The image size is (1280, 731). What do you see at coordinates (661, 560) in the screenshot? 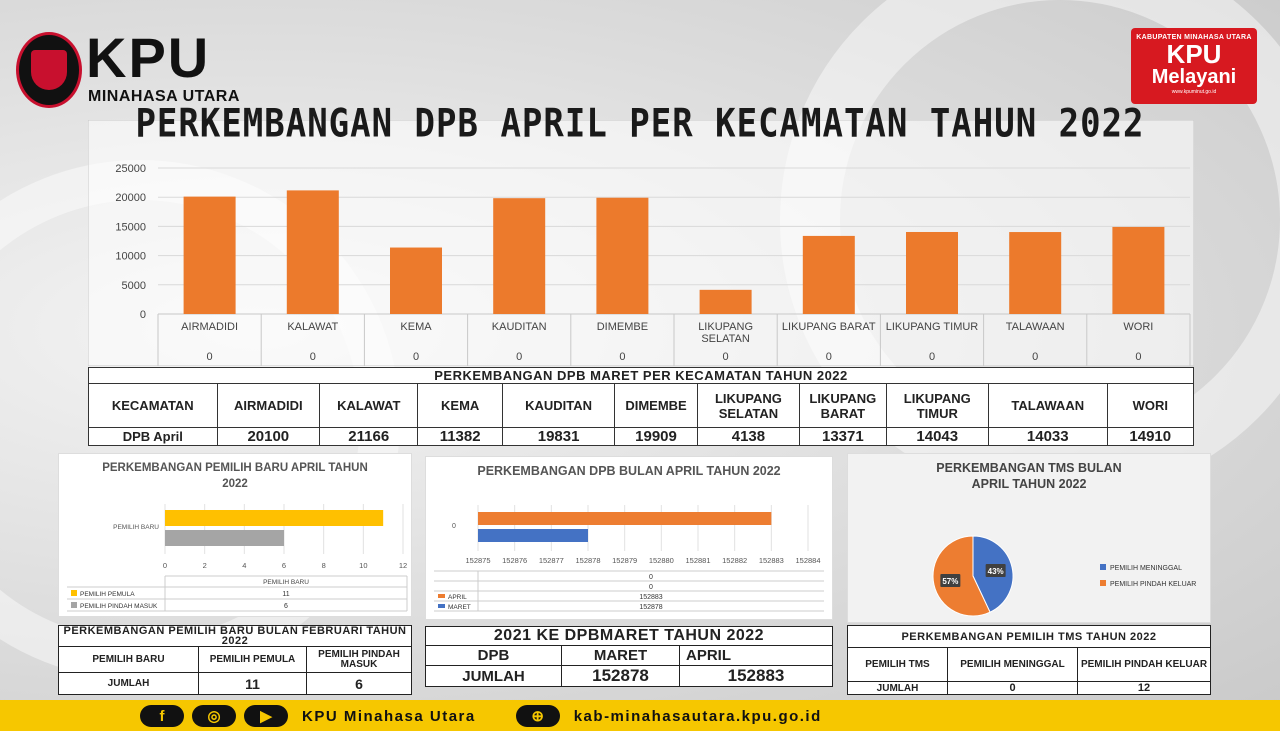
I see `x-tick-label: 152880` at bounding box center [661, 560].